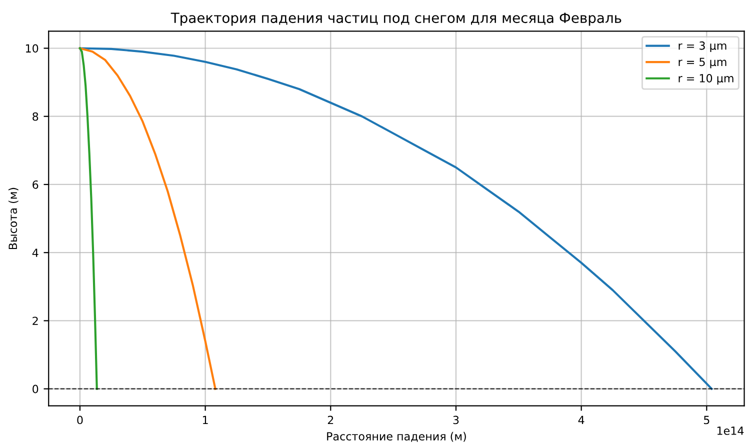  Describe the element at coordinates (35, 116) in the screenshot. I see `y-tick-label: 8` at that location.